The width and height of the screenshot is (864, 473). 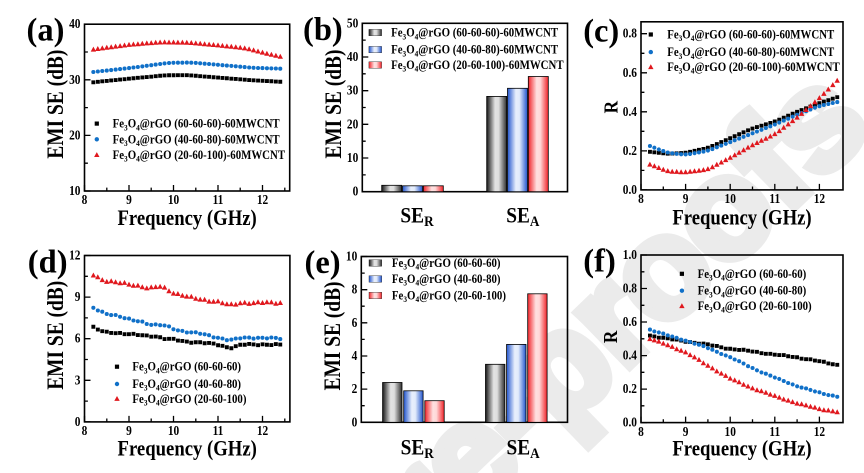 What do you see at coordinates (48, 263) in the screenshot?
I see `svg-text: (d)` at bounding box center [48, 263].